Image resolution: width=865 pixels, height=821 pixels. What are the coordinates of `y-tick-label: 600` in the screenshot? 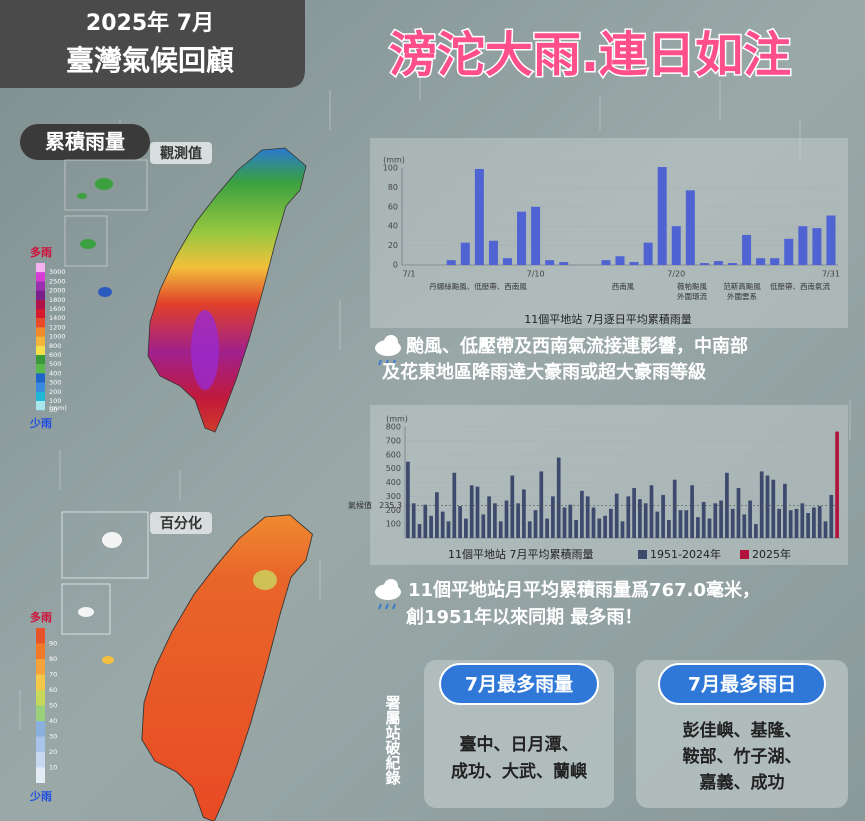 It's located at (393, 454).